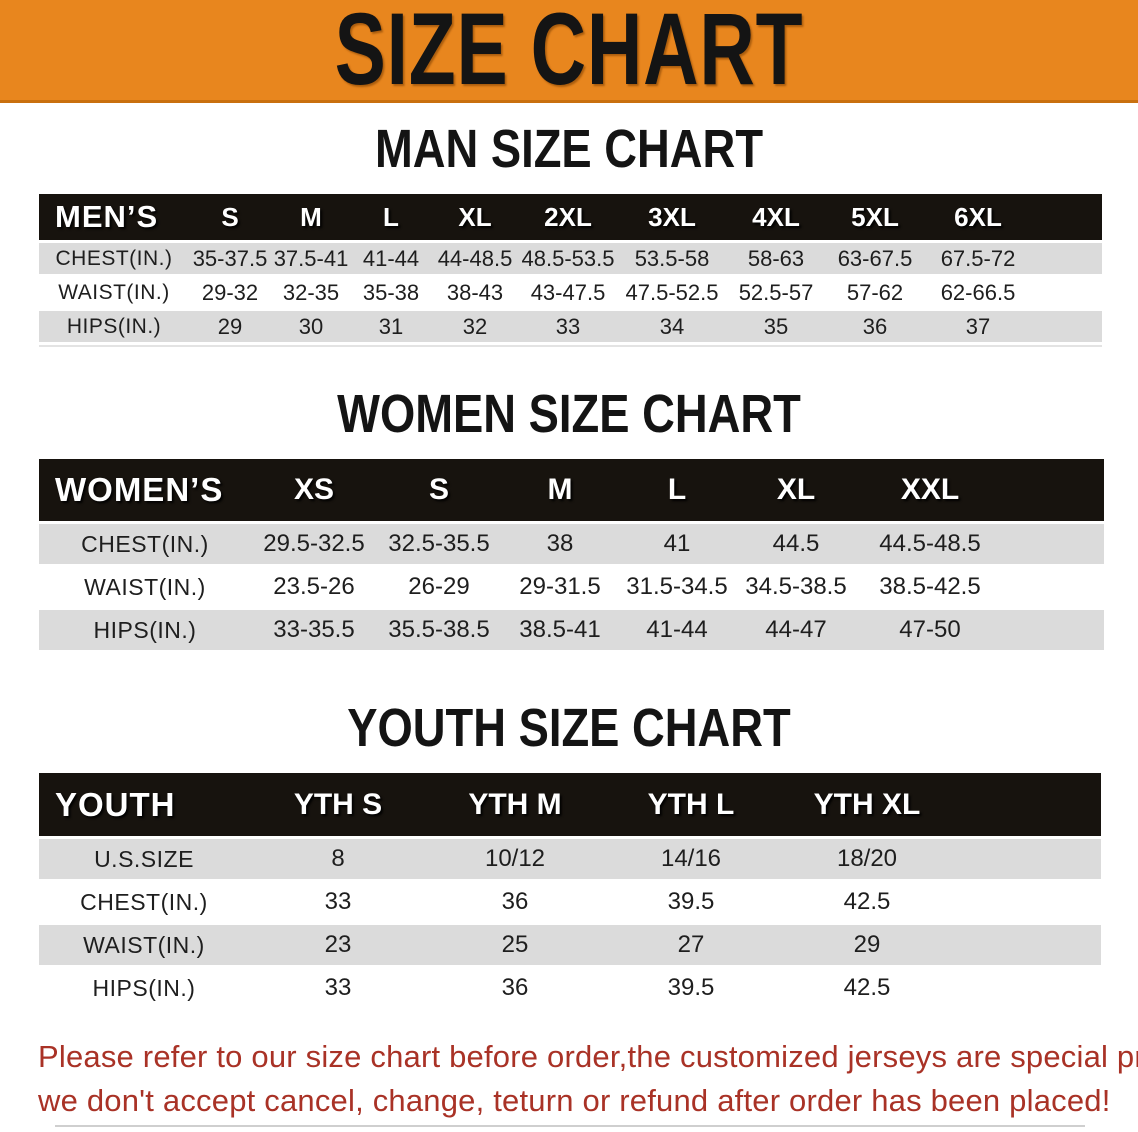 This screenshot has width=1138, height=1132. Describe the element at coordinates (311, 217) in the screenshot. I see `men-size-header: M` at that location.